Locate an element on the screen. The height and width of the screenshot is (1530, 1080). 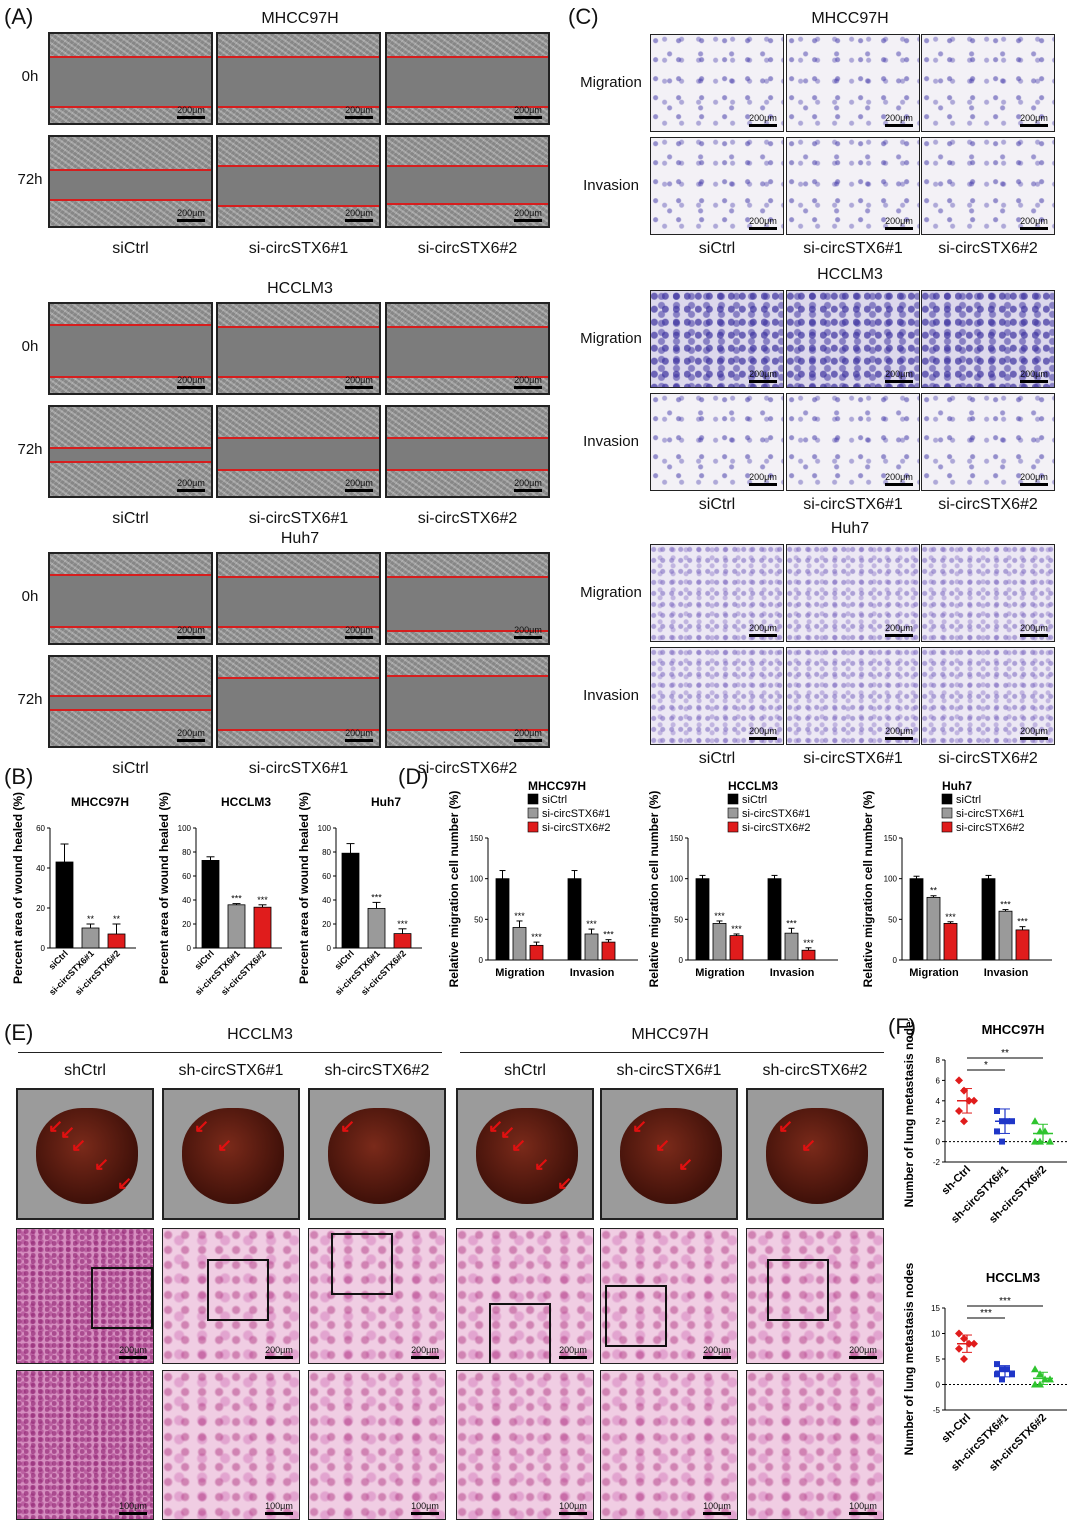
f-ytick-label: 6 is located at coordinates (938, 1080).